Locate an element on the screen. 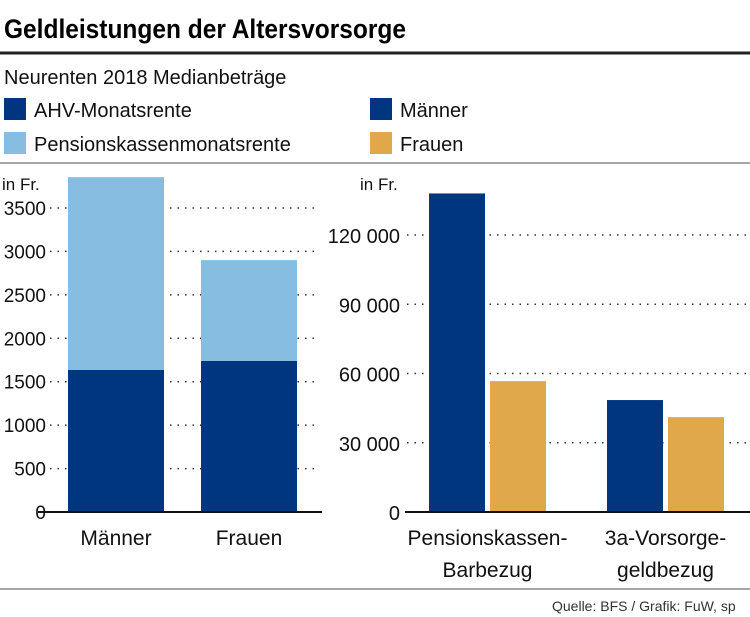 This screenshot has height=617, width=750. chart-subtitle: Neurenten 2018 Medianbeträge is located at coordinates (145, 78).